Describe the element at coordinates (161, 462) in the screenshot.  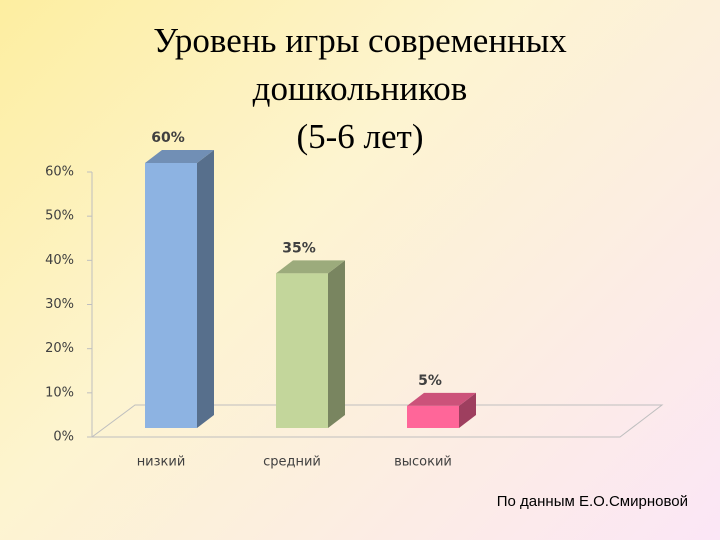
I see `x-tick-label: низкий` at that location.